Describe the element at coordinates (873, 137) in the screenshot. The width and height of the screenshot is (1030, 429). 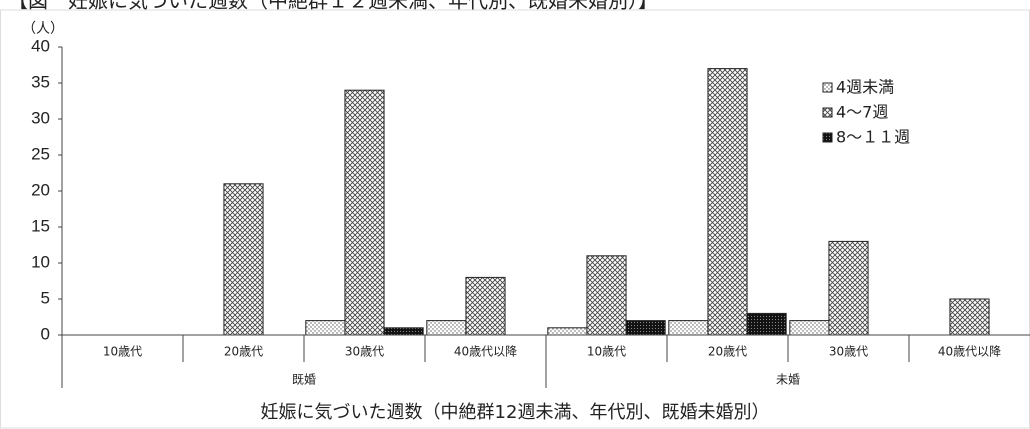
I see `legend-label: 8～１１週` at that location.